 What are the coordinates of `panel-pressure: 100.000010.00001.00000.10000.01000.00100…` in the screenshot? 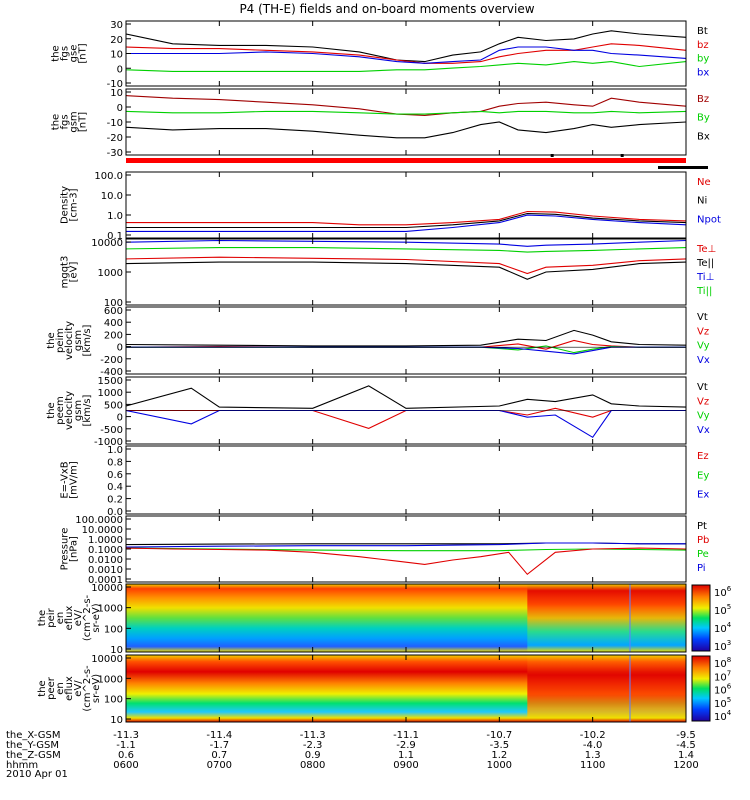 It's located at (385, 550).